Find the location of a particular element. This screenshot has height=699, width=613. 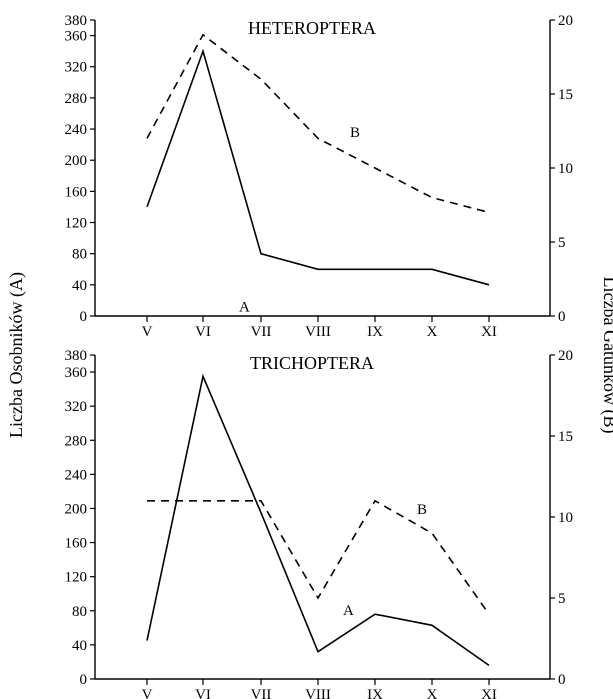

panel-title: HETEROPTERA is located at coordinates (312, 28).